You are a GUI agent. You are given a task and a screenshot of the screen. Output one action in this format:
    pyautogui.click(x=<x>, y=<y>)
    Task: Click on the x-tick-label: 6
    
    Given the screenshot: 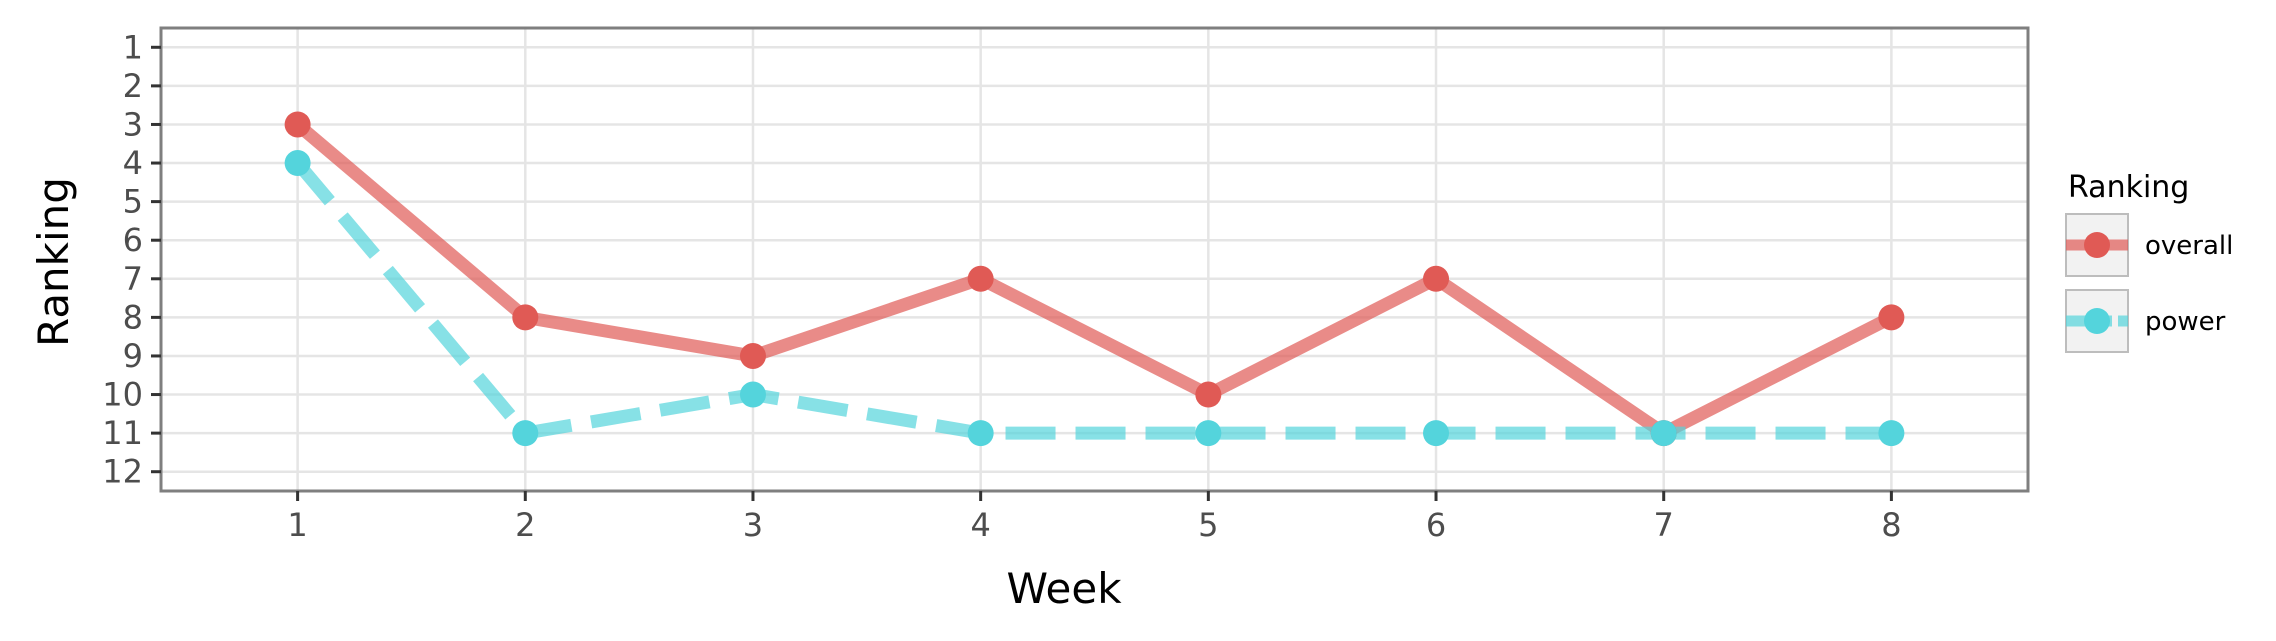 What is the action you would take?
    pyautogui.click(x=1436, y=525)
    